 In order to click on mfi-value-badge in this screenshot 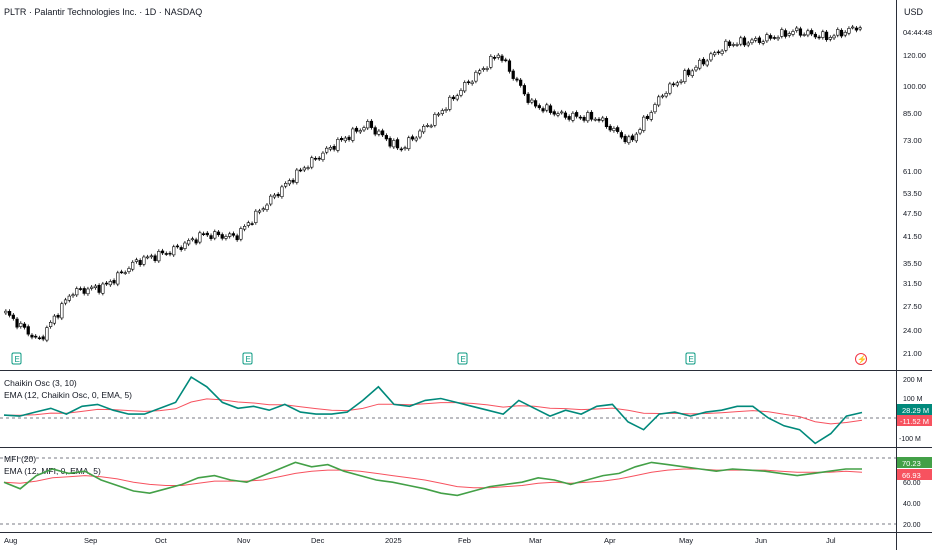, I will do `click(914, 462)`.